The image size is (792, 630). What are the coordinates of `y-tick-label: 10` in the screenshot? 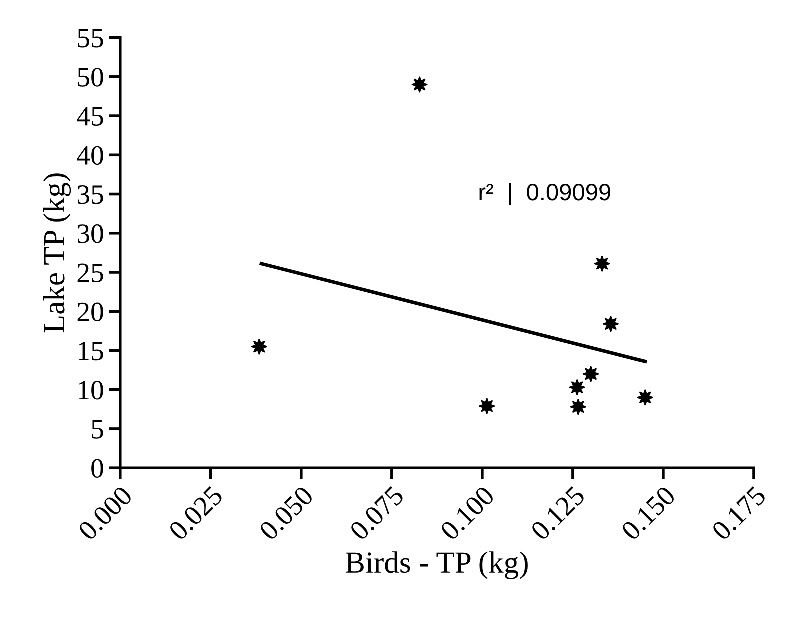 It's located at (91, 390).